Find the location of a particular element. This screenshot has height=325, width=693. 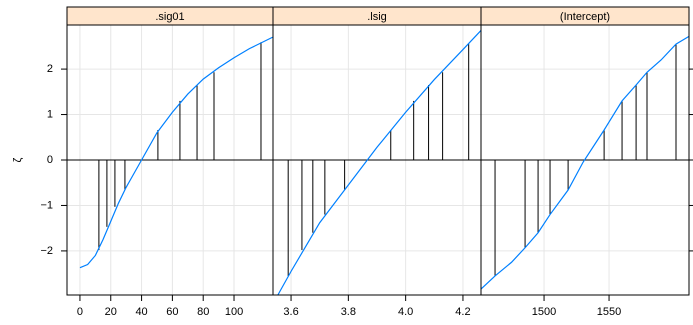

strip-title: .lsig is located at coordinates (377, 17).